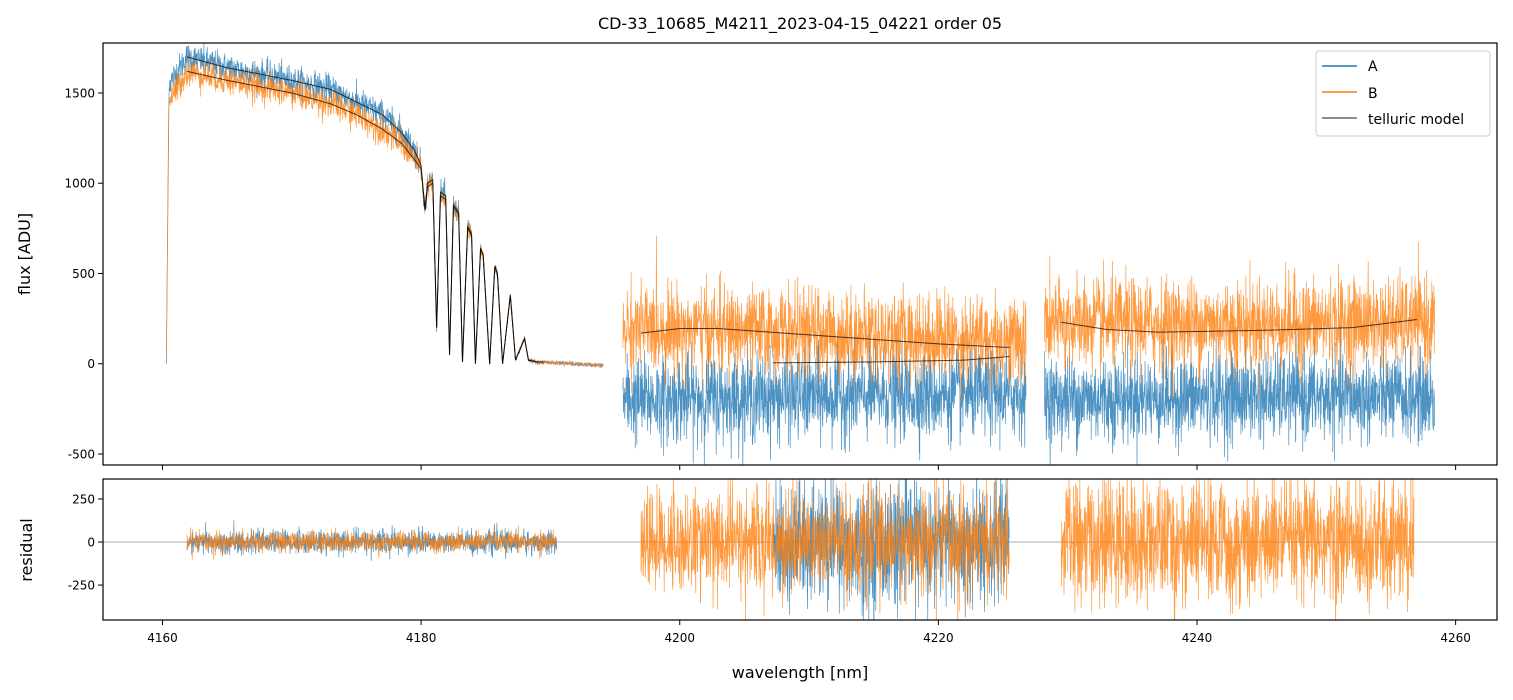 This screenshot has height=700, width=1513. Describe the element at coordinates (91, 543) in the screenshot. I see `residual-y-tick-label: 0` at that location.